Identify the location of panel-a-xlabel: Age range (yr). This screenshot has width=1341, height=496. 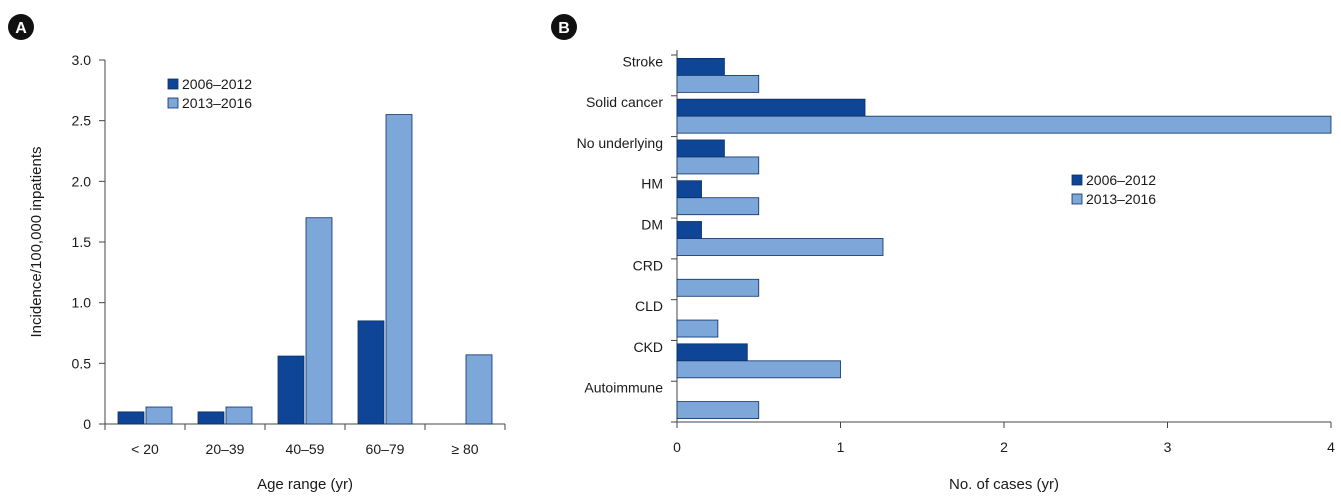
(305, 484).